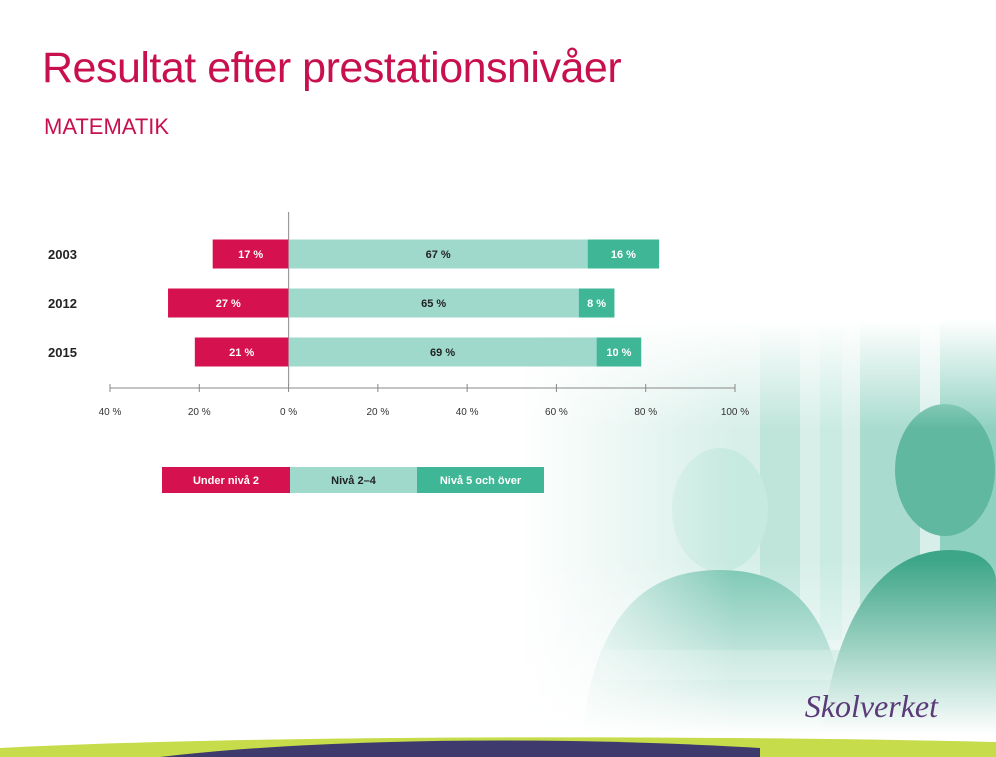  Describe the element at coordinates (199, 412) in the screenshot. I see `x-tick-label-1: 20 %` at that location.